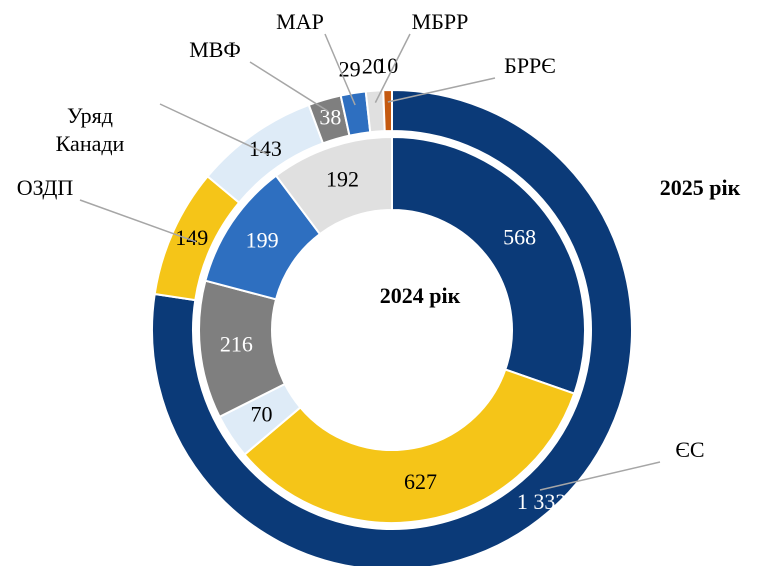 This screenshot has width=765, height=566. What do you see at coordinates (440, 21) in the screenshot?
I see `category-label: МБРР` at bounding box center [440, 21].